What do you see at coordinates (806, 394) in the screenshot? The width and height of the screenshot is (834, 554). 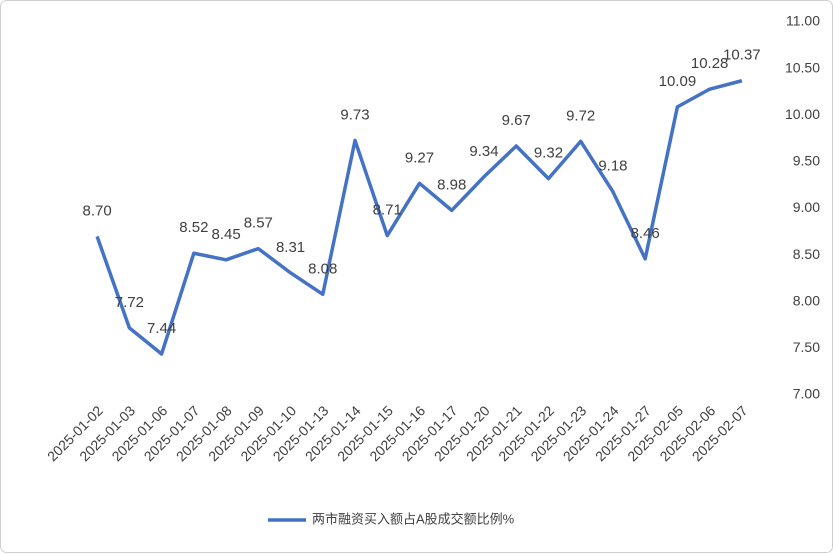 I see `y-tick-label: 7.00` at bounding box center [806, 394].